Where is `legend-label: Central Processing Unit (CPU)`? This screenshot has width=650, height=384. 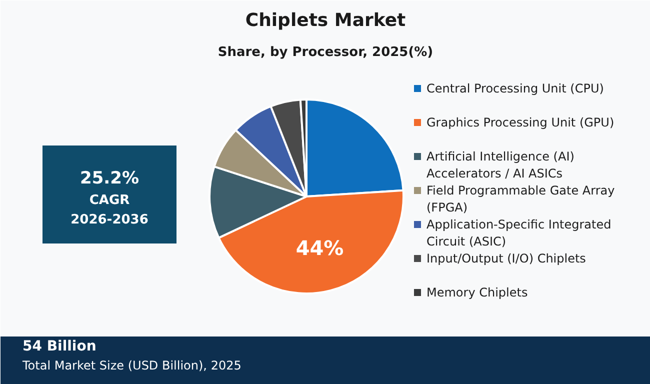 legend-label: Central Processing Unit (CPU) is located at coordinates (515, 89).